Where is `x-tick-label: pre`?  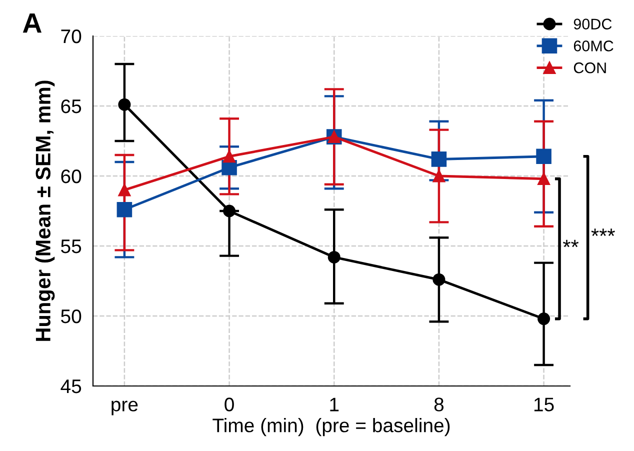 x-tick-label: pre is located at coordinates (125, 408).